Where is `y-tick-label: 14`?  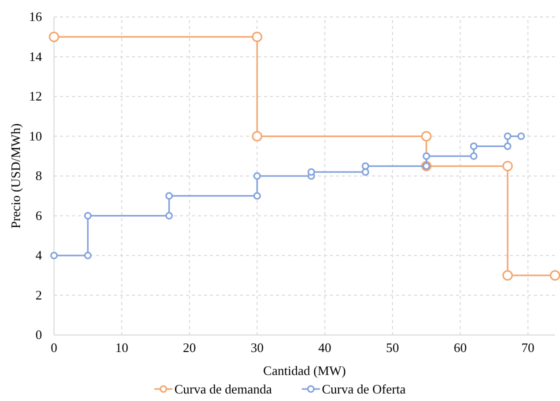
y-tick-label: 14 is located at coordinates (35, 56).